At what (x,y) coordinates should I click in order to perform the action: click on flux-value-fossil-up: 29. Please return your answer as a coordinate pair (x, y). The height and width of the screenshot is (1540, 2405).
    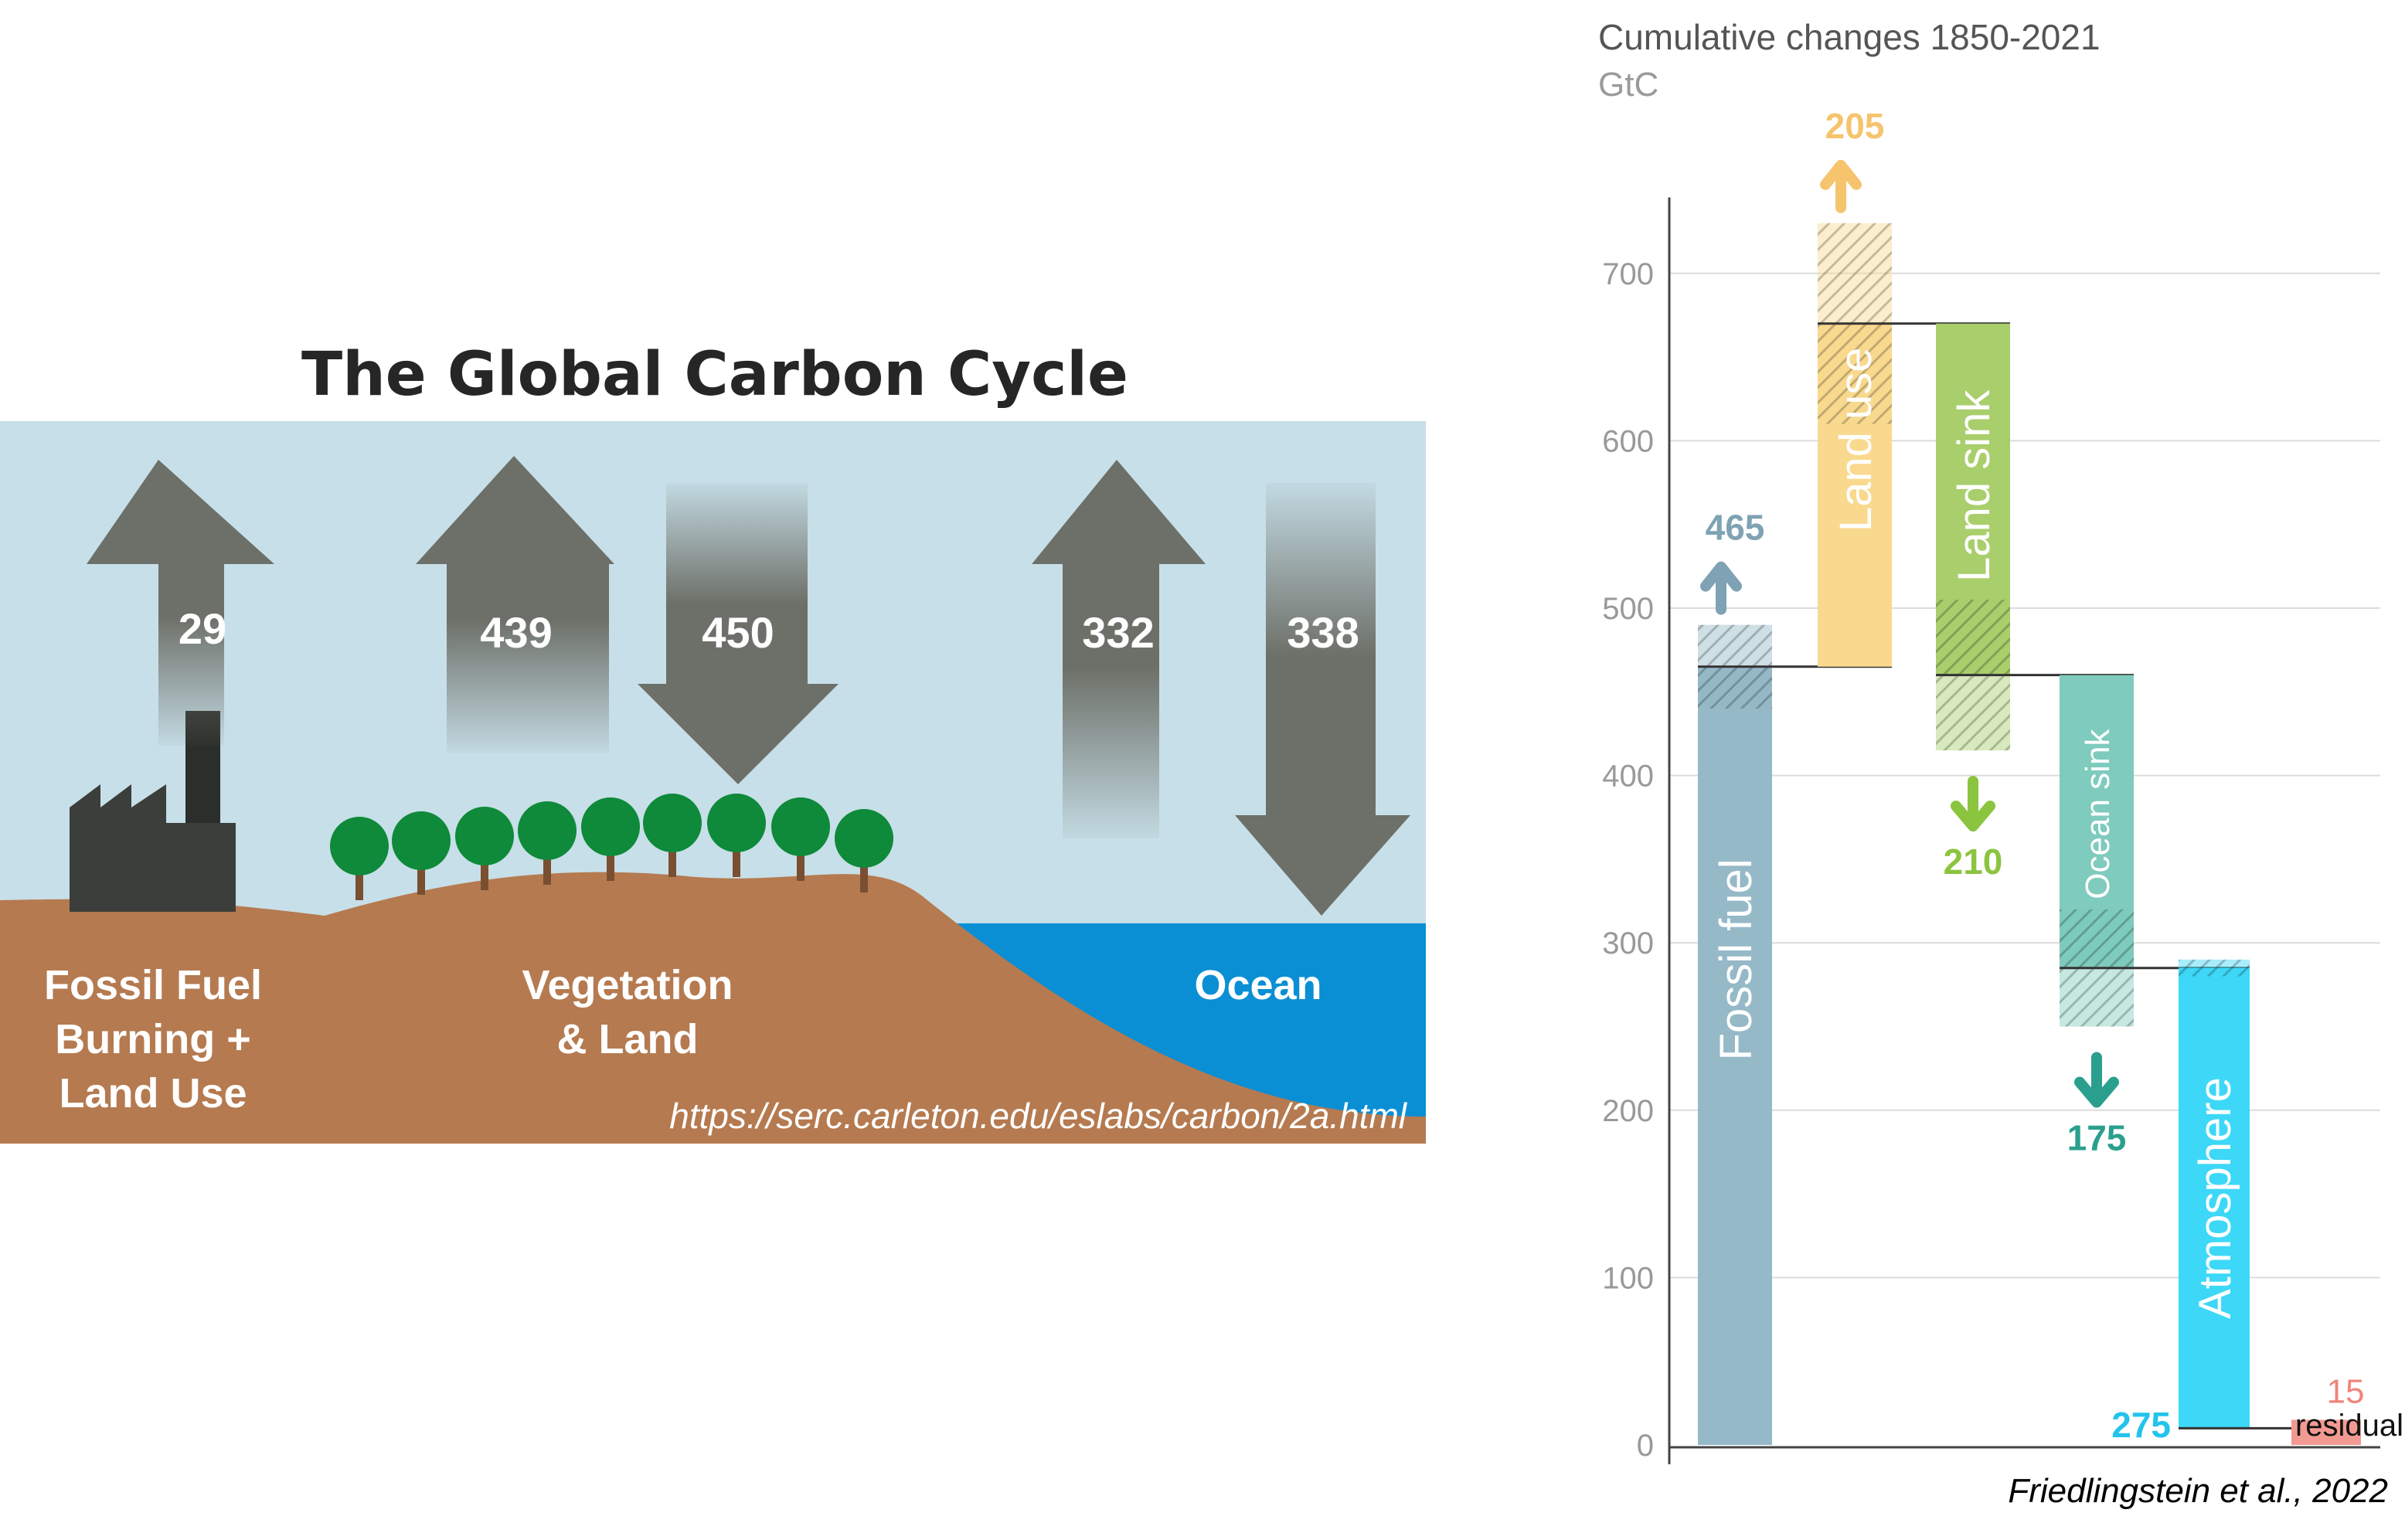
    Looking at the image, I should click on (202, 628).